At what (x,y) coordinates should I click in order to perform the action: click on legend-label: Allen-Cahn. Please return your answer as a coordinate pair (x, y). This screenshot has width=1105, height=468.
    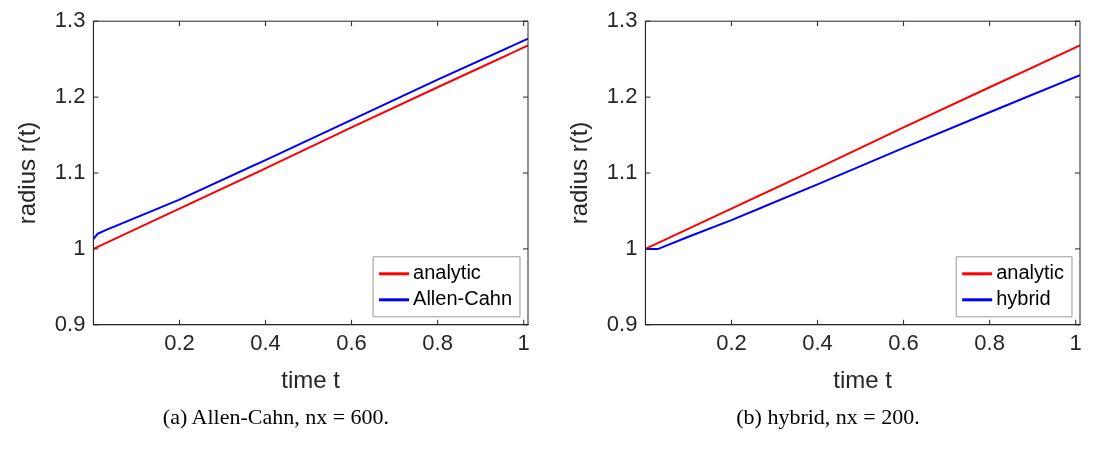
    Looking at the image, I should click on (463, 298).